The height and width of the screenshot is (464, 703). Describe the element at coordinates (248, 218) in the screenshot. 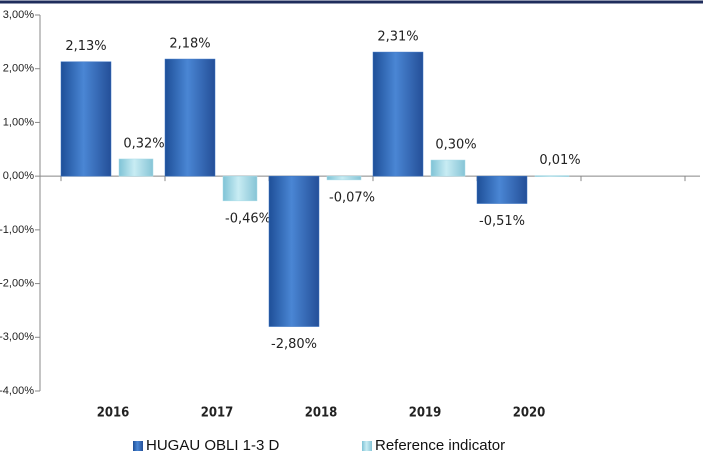

I see `value-label: -0,46%` at that location.